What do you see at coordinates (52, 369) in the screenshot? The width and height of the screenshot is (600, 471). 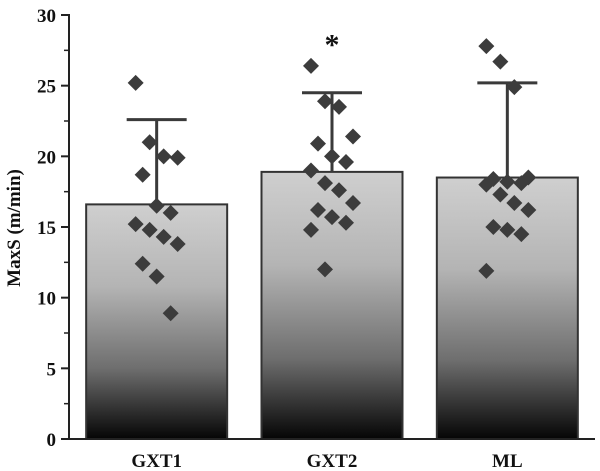 I see `y-tick-label-5: 5` at bounding box center [52, 369].